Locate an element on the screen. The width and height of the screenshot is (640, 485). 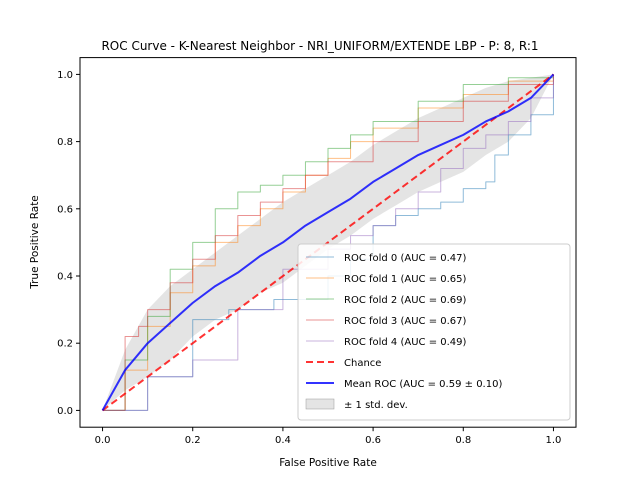
legend-label-5: Chance is located at coordinates (362, 363).